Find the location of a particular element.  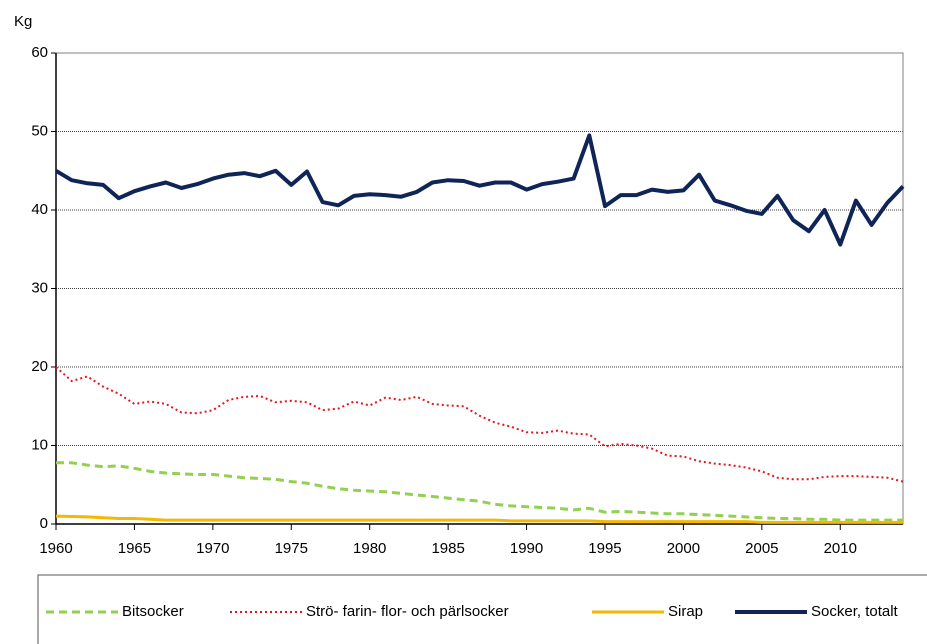

y-tick-label: 30 is located at coordinates (39, 287).